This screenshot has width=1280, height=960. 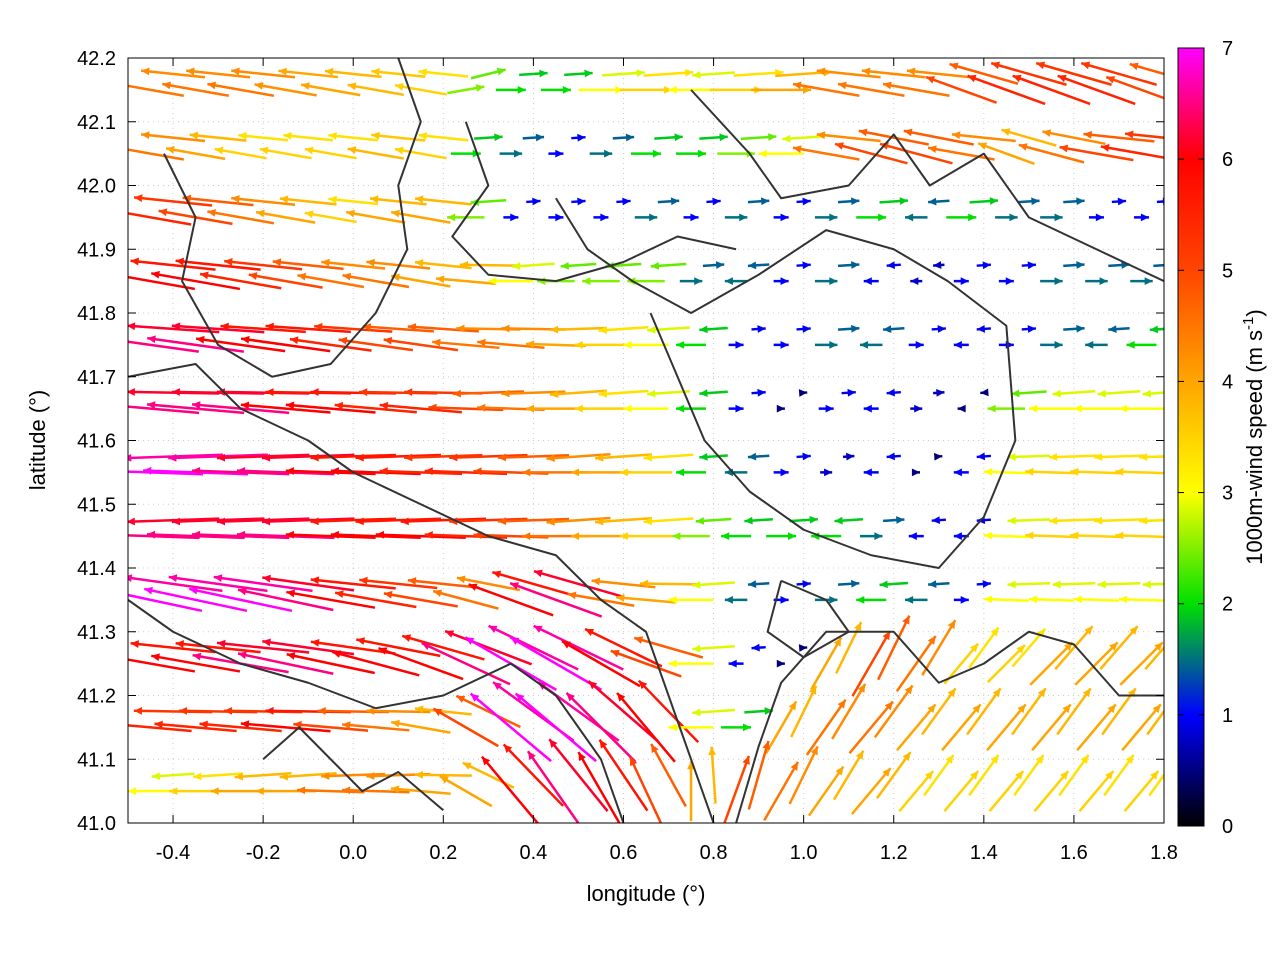 I want to click on y-tick-label: 41.5, so click(x=96, y=505).